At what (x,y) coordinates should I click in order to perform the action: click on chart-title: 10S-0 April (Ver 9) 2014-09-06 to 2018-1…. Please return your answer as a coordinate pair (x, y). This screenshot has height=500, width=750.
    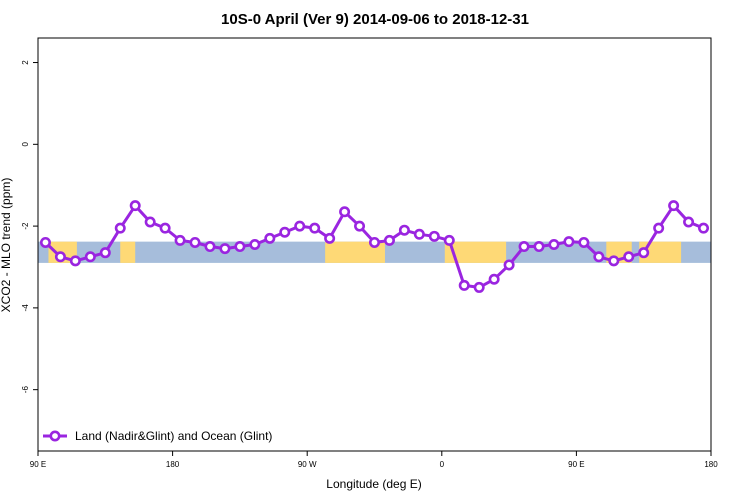
    Looking at the image, I should click on (375, 19).